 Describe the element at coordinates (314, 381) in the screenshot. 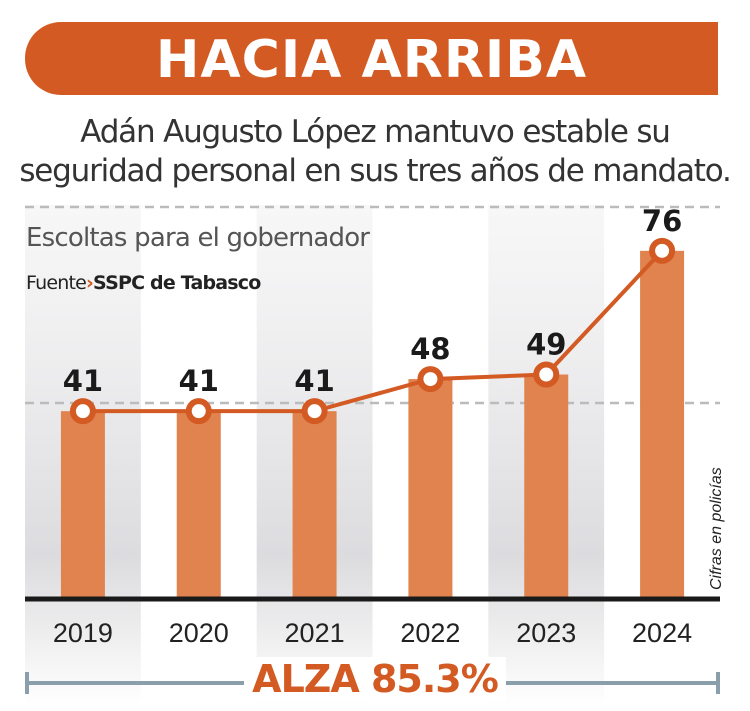

I see `data-label-2021: 41` at that location.